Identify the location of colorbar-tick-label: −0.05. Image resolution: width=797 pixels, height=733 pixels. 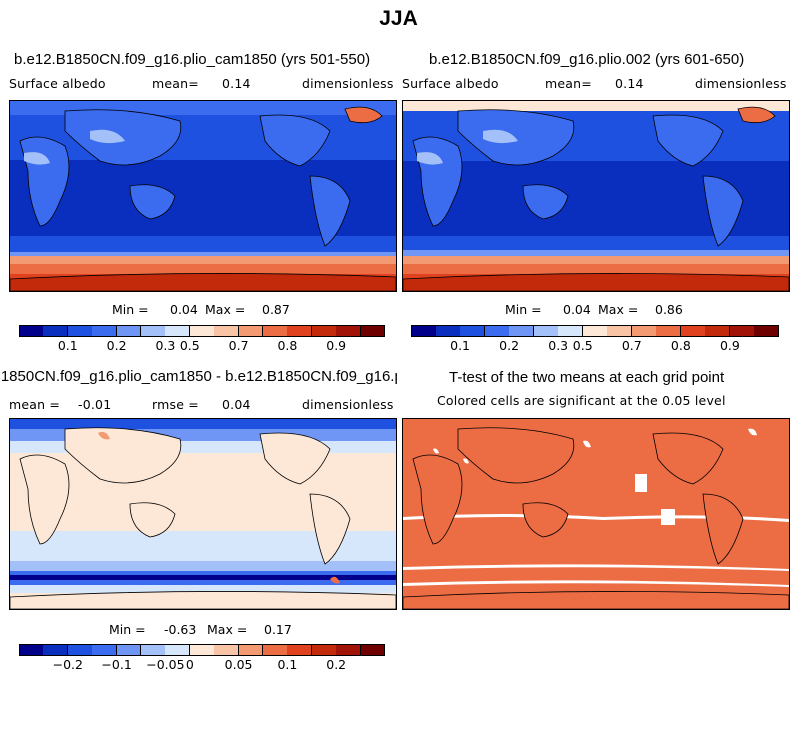
(165, 664).